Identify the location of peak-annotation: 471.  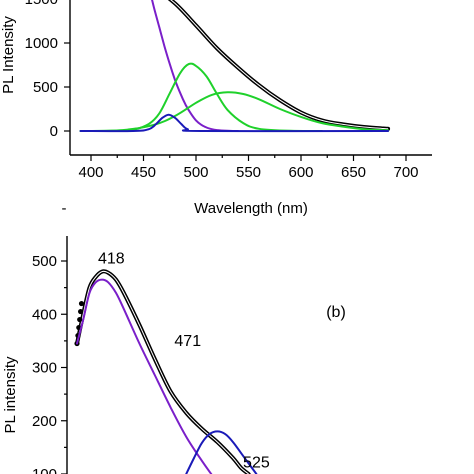
(187, 341).